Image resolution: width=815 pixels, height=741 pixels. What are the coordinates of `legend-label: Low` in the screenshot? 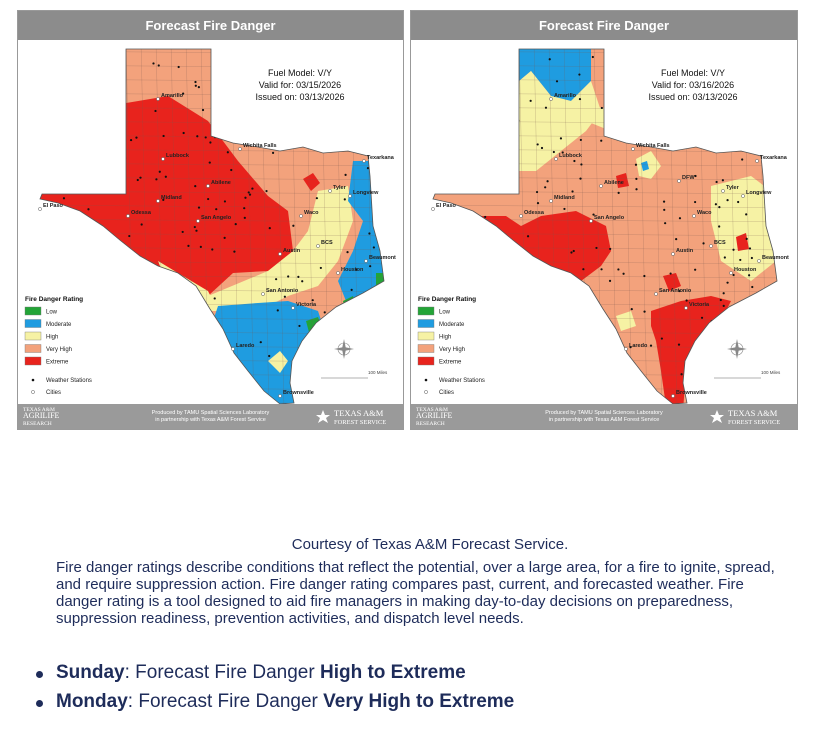 It's located at (52, 313).